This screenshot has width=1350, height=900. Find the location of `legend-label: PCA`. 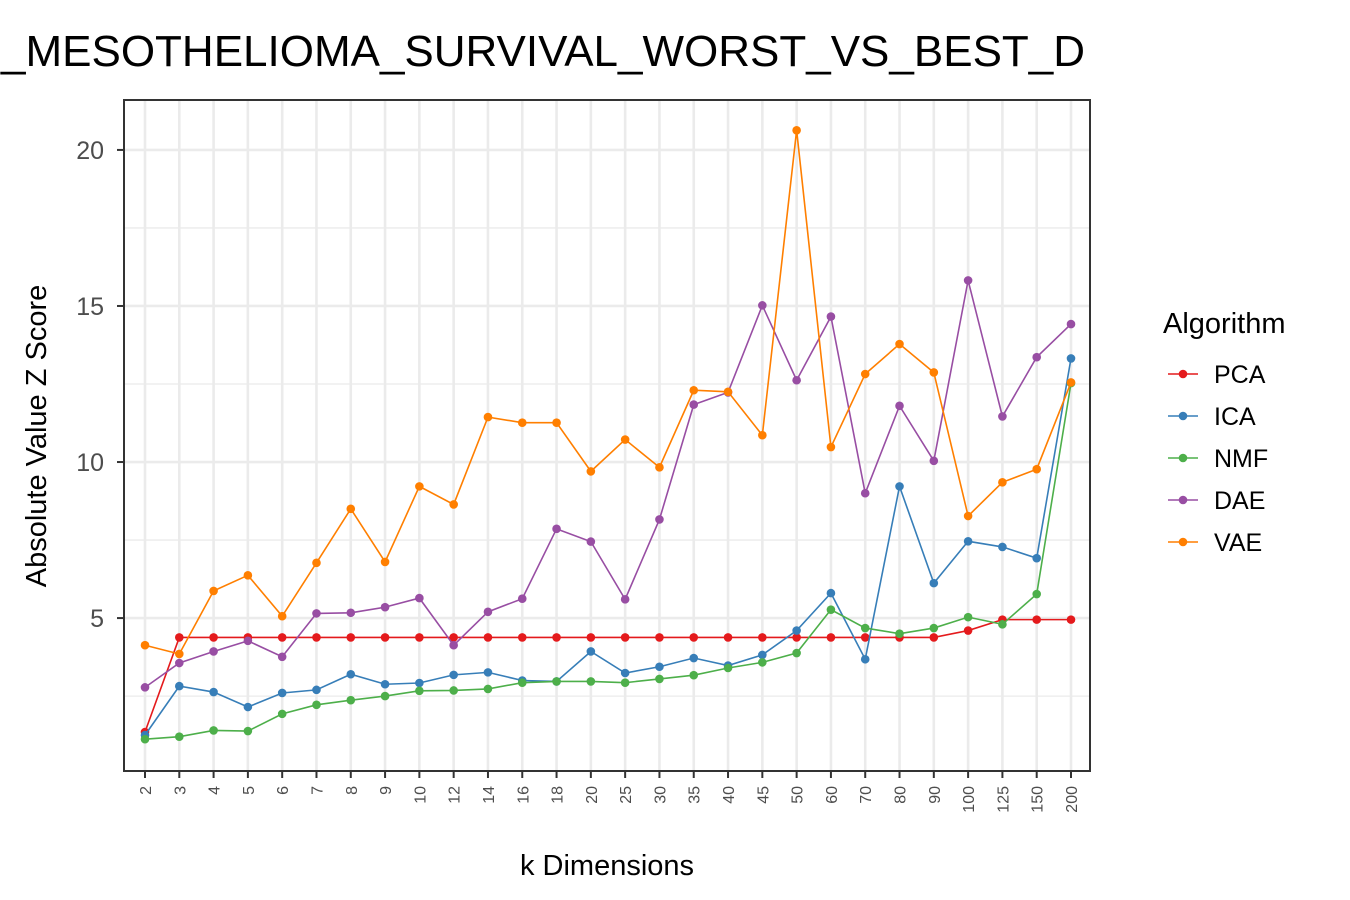

legend-label: PCA is located at coordinates (1240, 375).